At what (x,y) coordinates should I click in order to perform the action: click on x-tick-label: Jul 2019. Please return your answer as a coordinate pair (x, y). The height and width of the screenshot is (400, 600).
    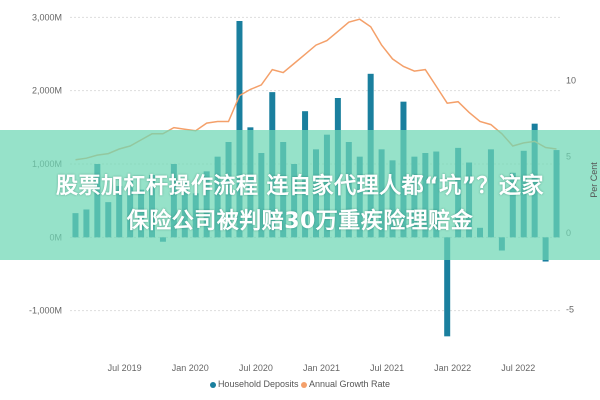
    Looking at the image, I should click on (125, 368).